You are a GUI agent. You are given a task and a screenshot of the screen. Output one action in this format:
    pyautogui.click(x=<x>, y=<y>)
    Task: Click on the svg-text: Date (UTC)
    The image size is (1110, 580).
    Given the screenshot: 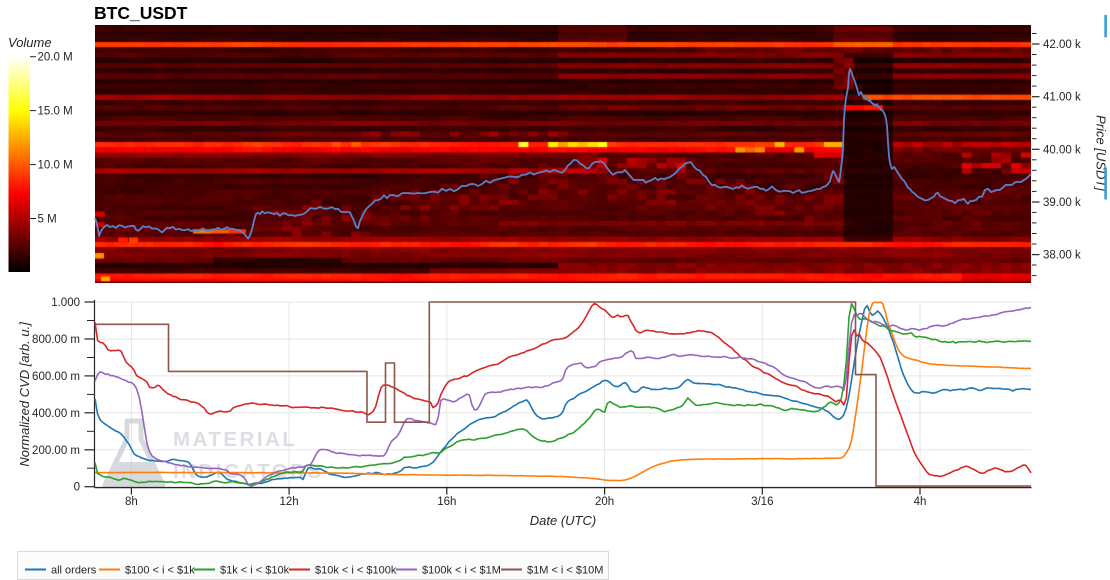 What is the action you would take?
    pyautogui.click(x=563, y=520)
    